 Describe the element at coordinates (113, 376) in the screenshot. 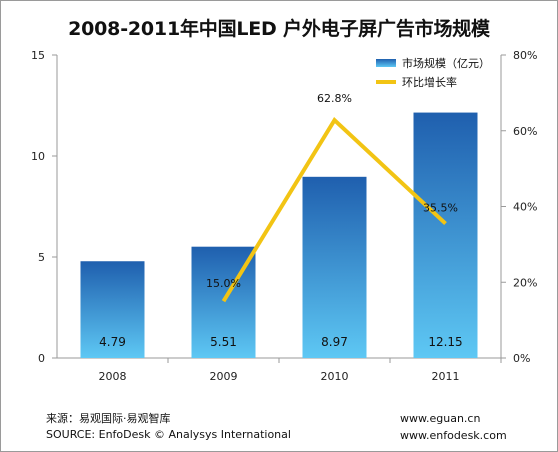

I see `x-tick-label: 2008` at that location.